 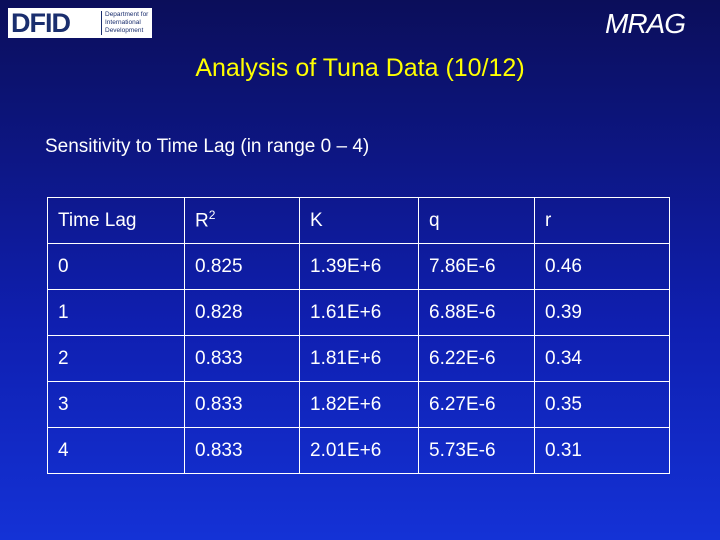 What do you see at coordinates (476, 312) in the screenshot?
I see `table-cell: 6.88E-6` at bounding box center [476, 312].